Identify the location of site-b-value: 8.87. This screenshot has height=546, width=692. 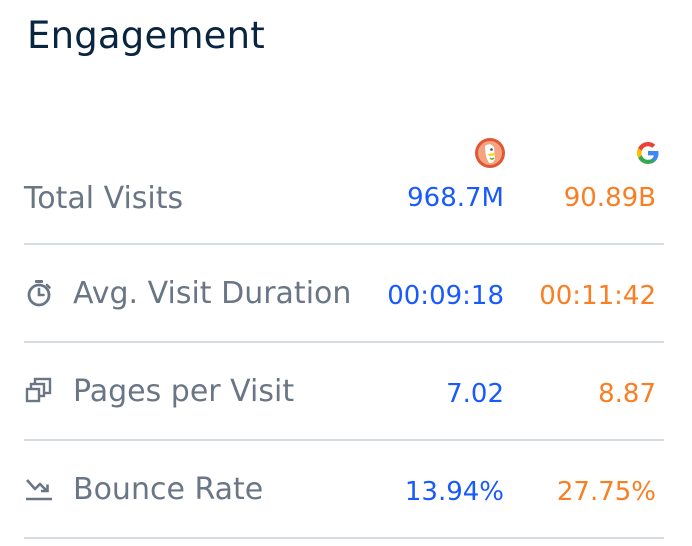
(627, 394).